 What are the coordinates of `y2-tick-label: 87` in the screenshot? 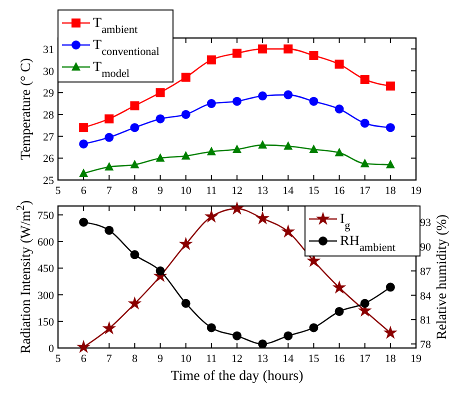 It's located at (426, 272).